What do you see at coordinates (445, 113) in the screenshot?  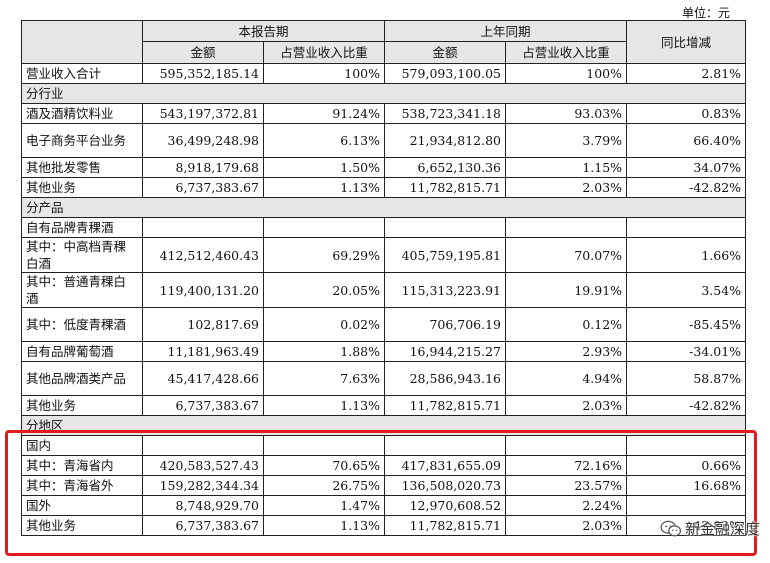 I see `prior-amount-cell: 538,723,341.18` at bounding box center [445, 113].